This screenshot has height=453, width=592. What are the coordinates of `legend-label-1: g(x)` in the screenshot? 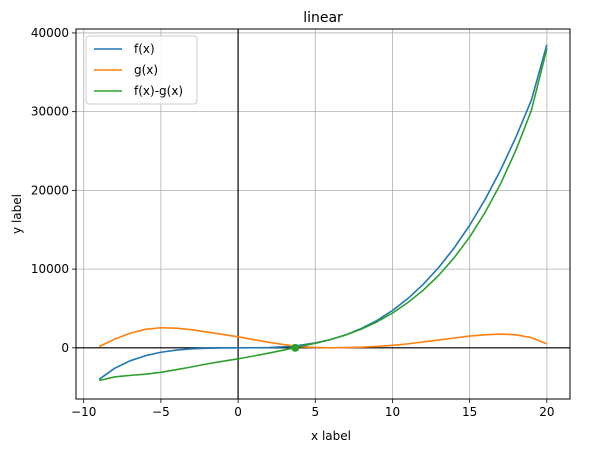 It's located at (146, 70).